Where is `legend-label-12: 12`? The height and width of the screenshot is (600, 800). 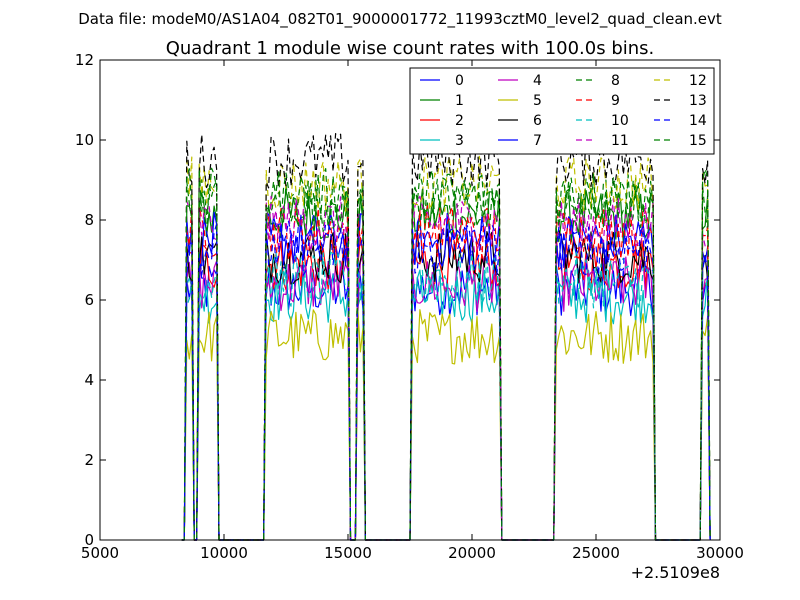 legend-label-12: 12 is located at coordinates (698, 81).